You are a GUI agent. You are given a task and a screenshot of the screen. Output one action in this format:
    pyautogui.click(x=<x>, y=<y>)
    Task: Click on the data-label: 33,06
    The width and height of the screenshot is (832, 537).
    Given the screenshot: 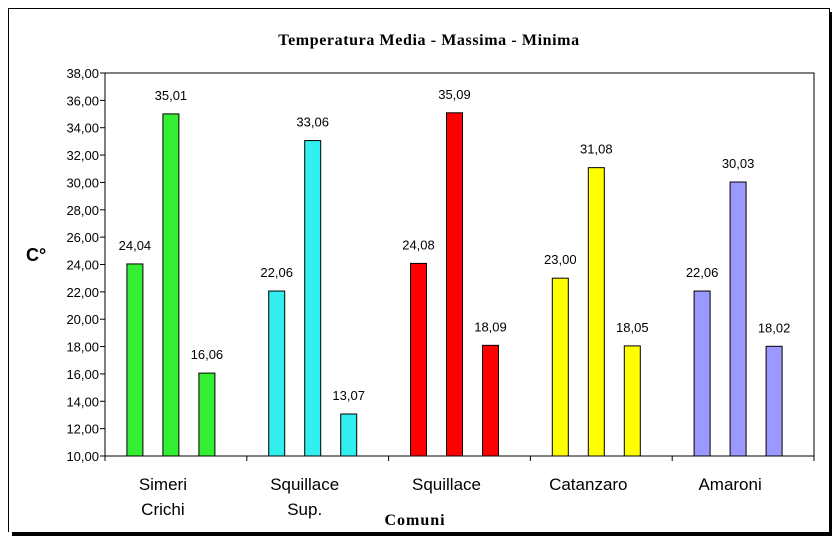 What is the action you would take?
    pyautogui.click(x=312, y=122)
    